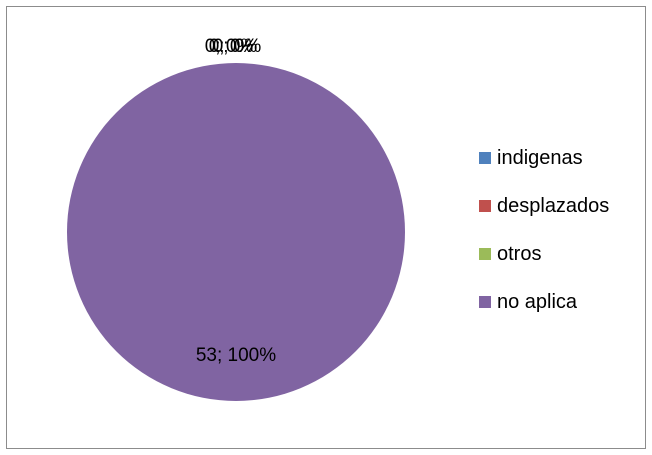  I want to click on legend-label-desplazados: desplazados, so click(553, 205).